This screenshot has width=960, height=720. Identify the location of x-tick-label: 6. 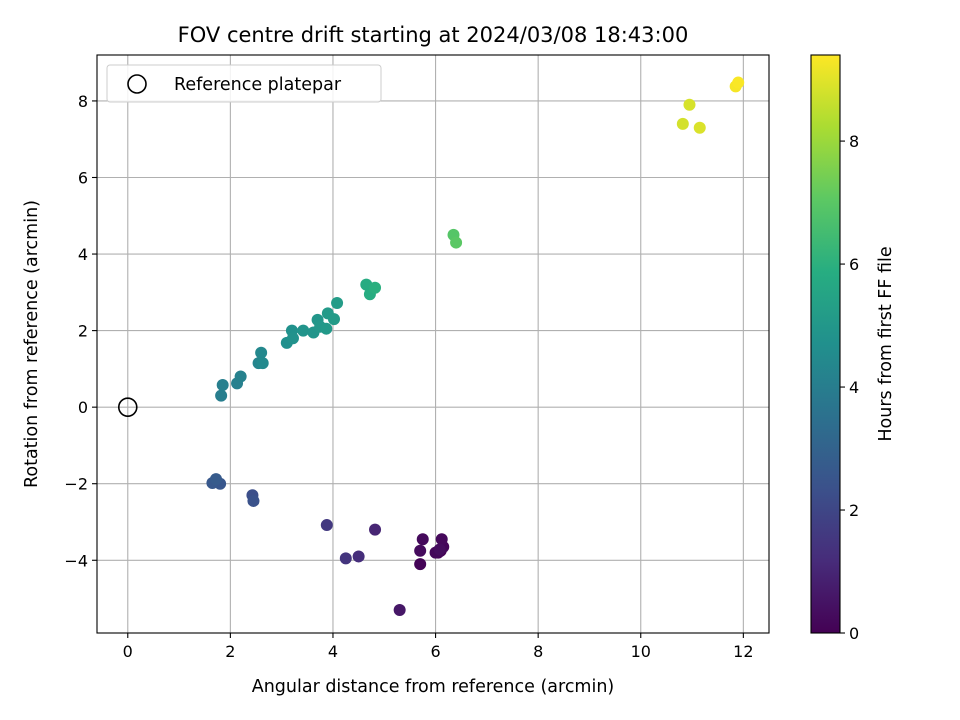
(435, 651).